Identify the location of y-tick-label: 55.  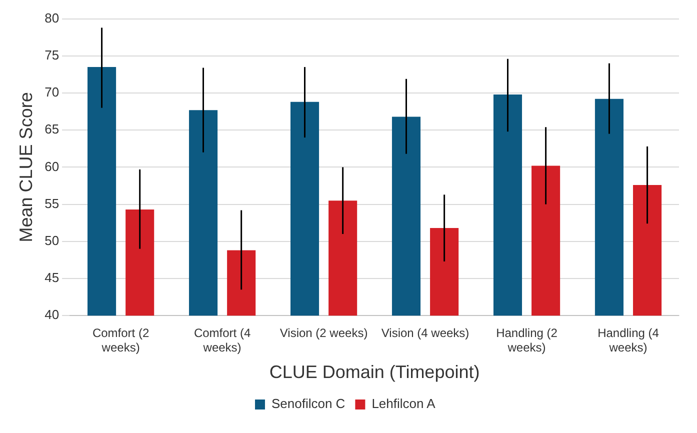
(52, 203).